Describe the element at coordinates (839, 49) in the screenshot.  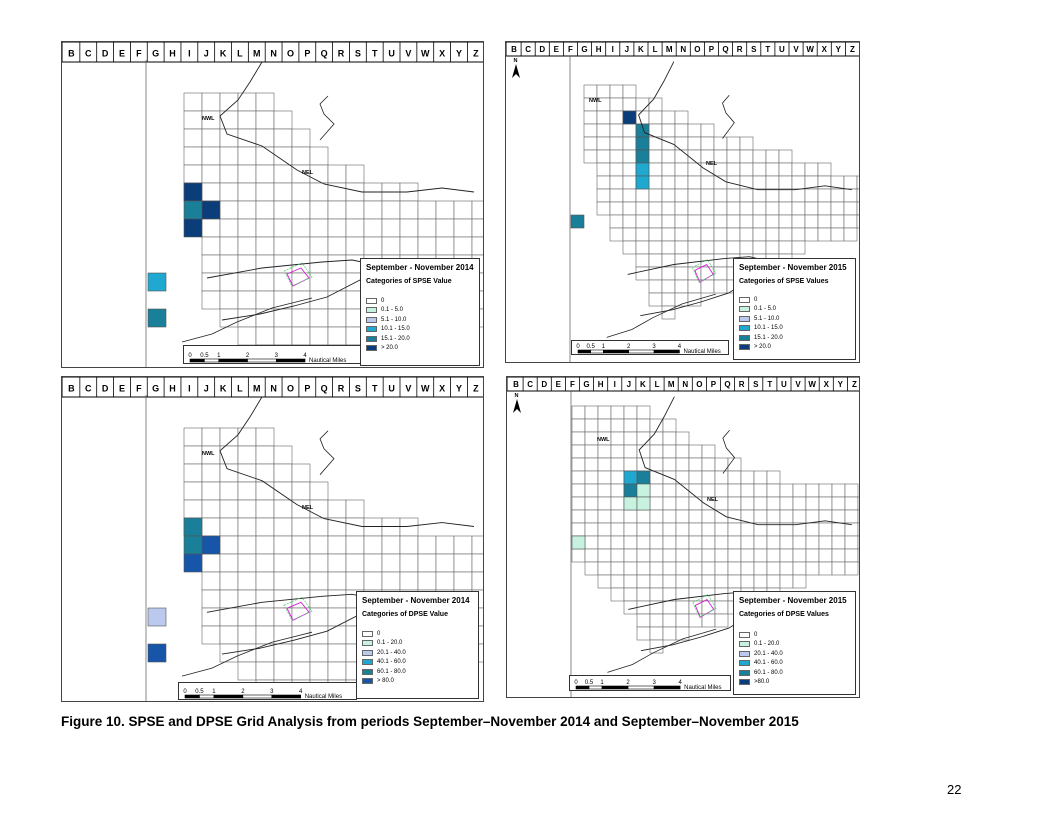
I see `grid-letter-label: Y` at that location.